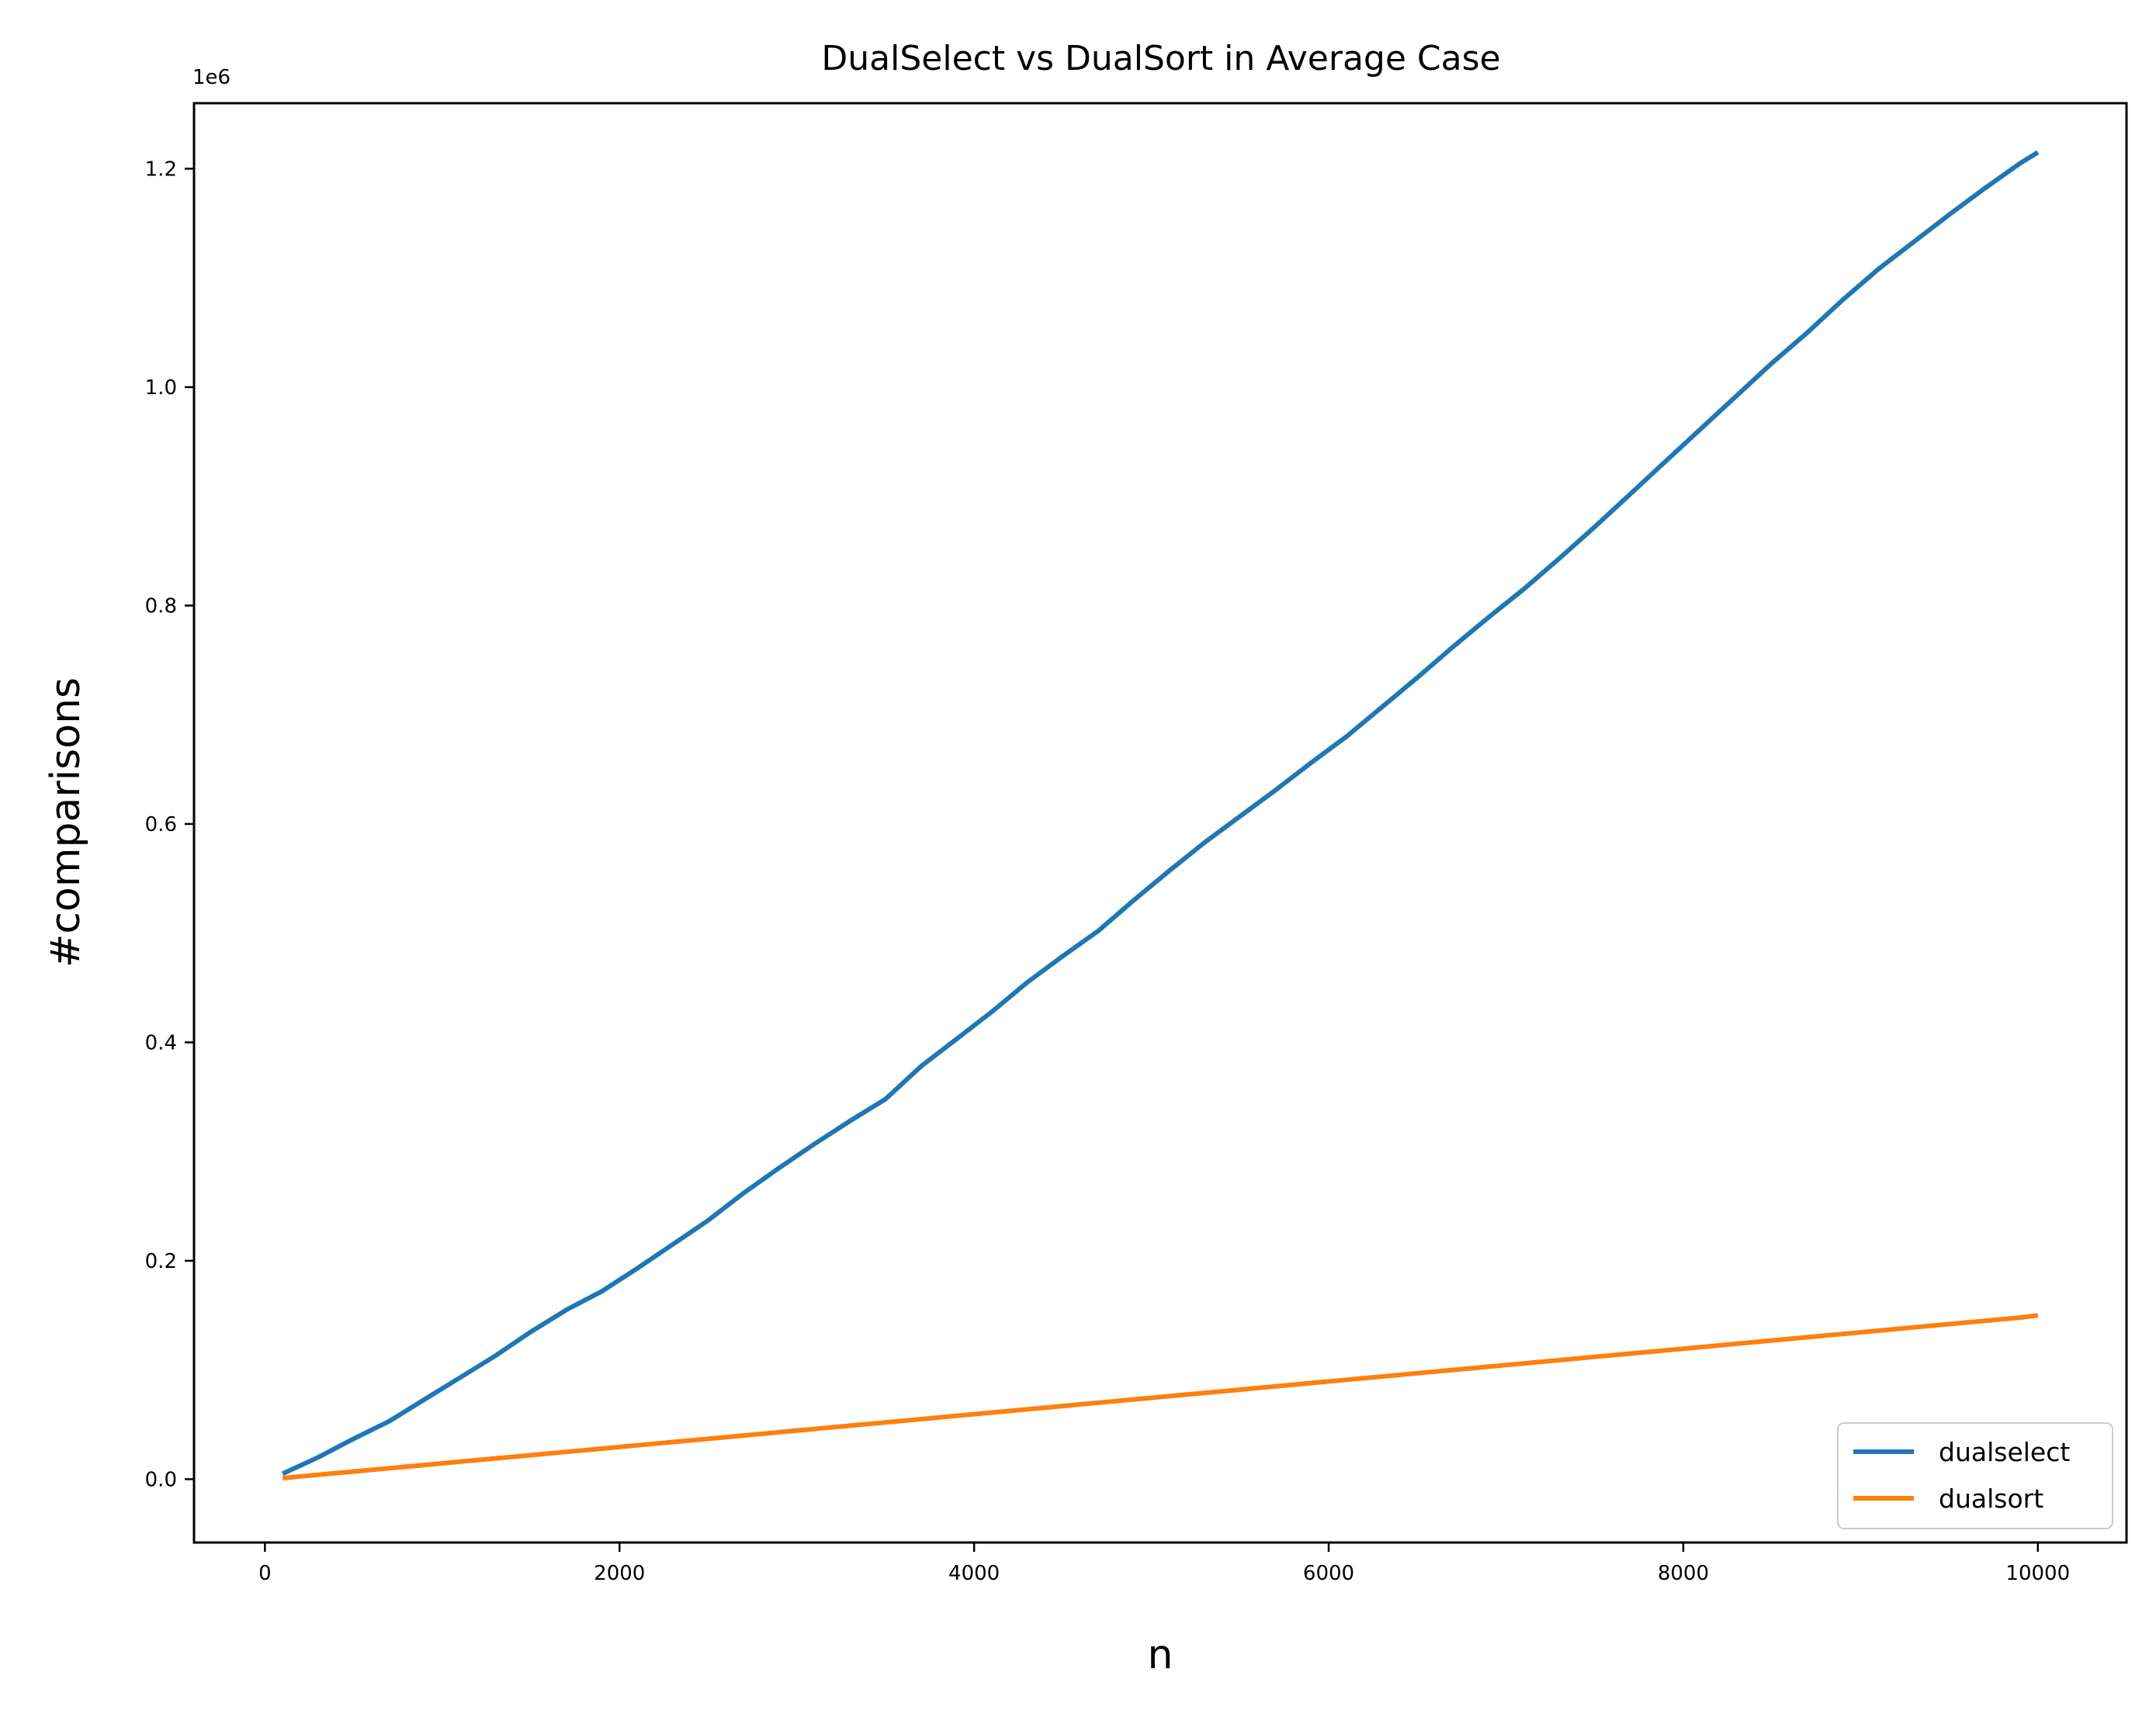  Describe the element at coordinates (161, 824) in the screenshot. I see `y-tick-label: 0.6` at that location.